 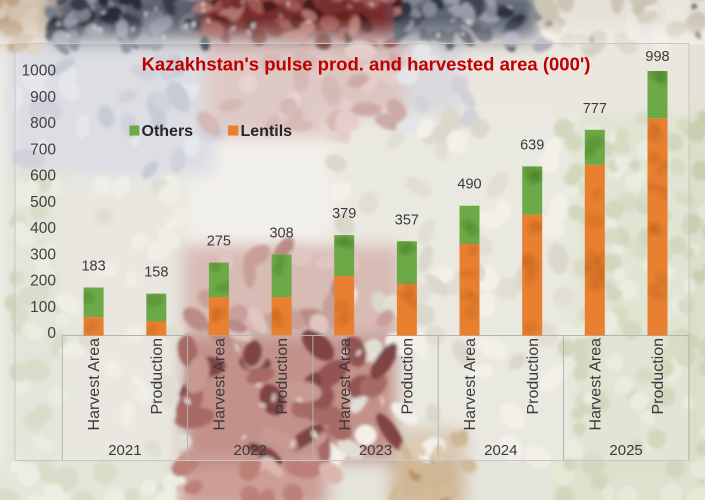 What do you see at coordinates (407, 220) in the screenshot?
I see `svg-text: 357` at bounding box center [407, 220].